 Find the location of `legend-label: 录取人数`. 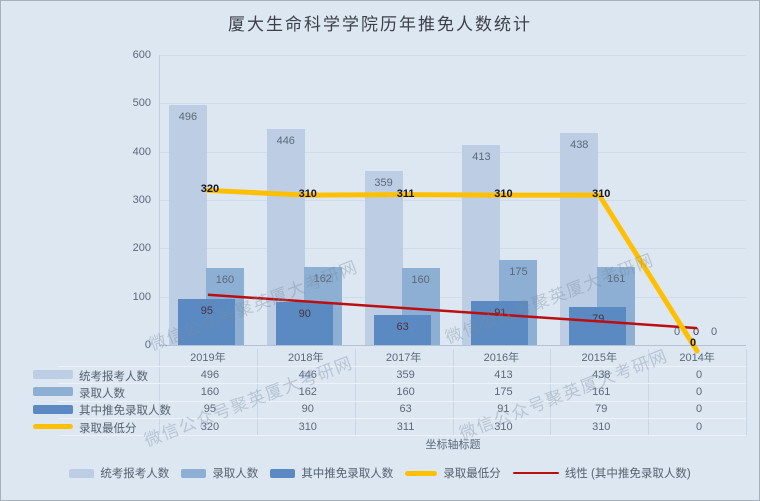

legend-label: 录取人数 is located at coordinates (235, 474).